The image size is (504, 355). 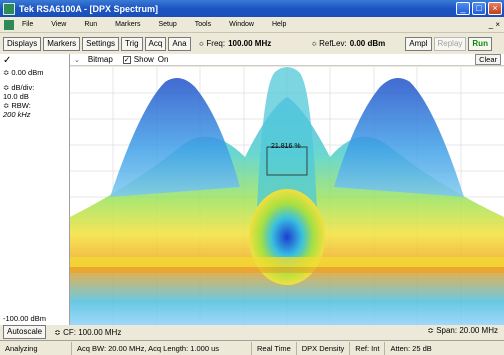 What do you see at coordinates (252, 8) in the screenshot?
I see `title-bar: Tek RSA6100A - [DPX Spectrum] _ □ ×` at bounding box center [252, 8].